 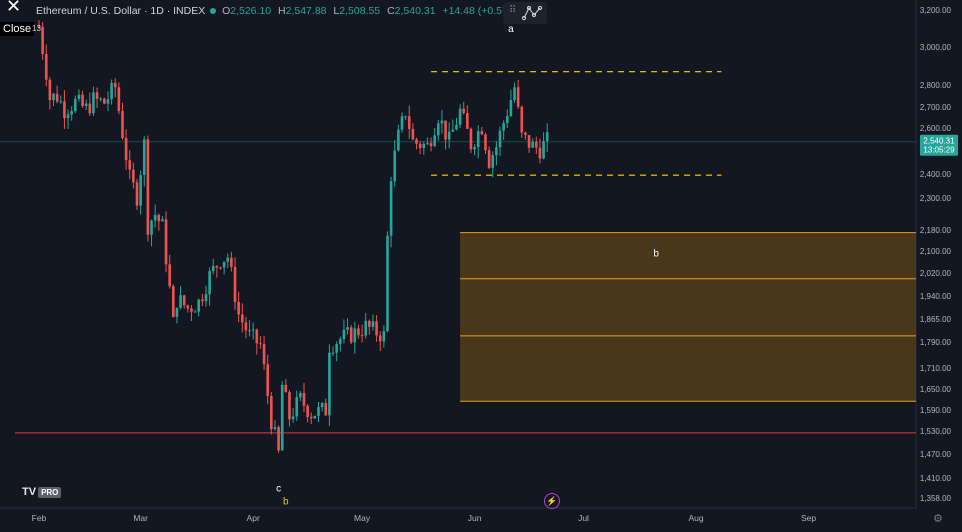 I want to click on y-tick-label: 1,530.00, so click(x=936, y=431).